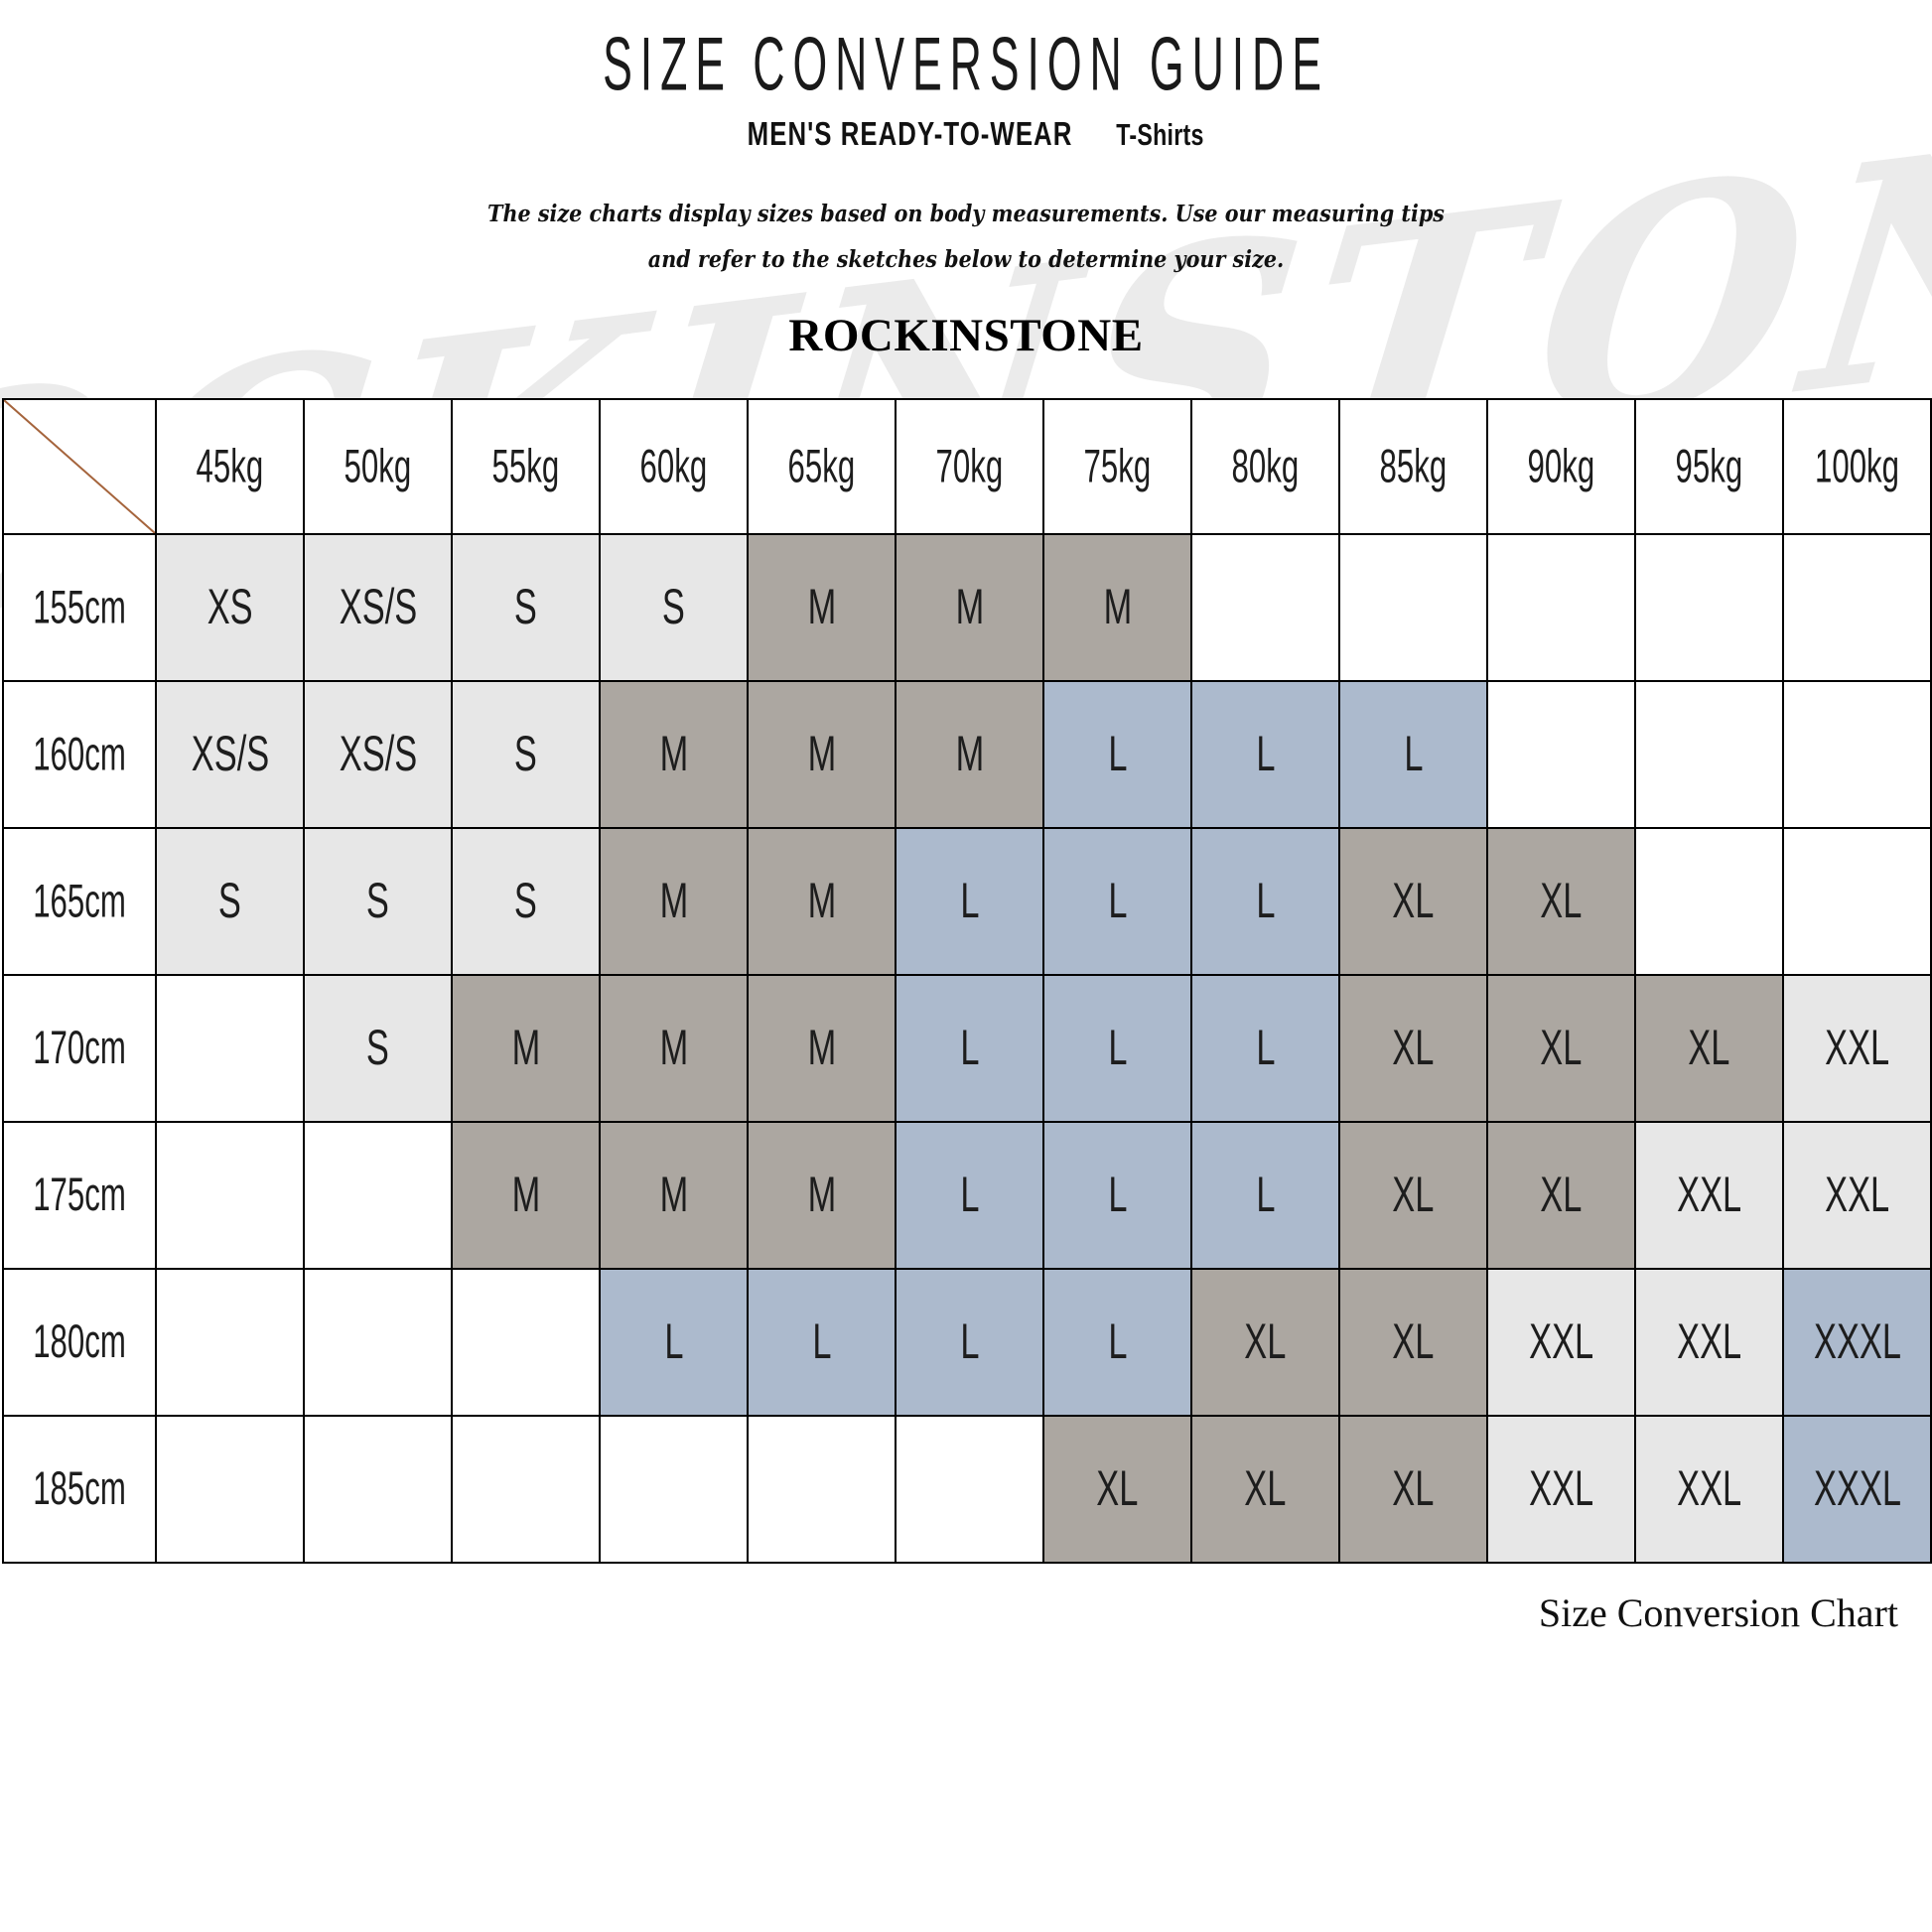 This screenshot has height=1932, width=1932. Describe the element at coordinates (1117, 466) in the screenshot. I see `column-header-label: 75kg` at that location.